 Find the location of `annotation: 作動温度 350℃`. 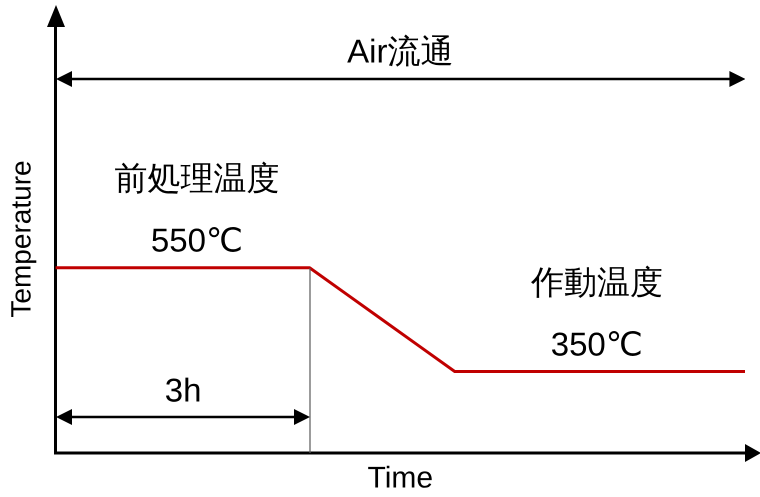

annotation: 作動温度 350℃ is located at coordinates (596, 312).